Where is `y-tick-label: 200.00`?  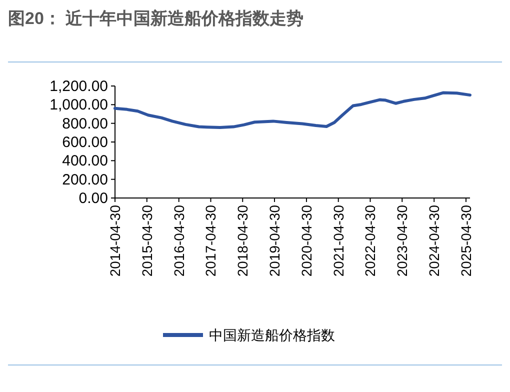 y-tick-label: 200.00 is located at coordinates (85, 179).